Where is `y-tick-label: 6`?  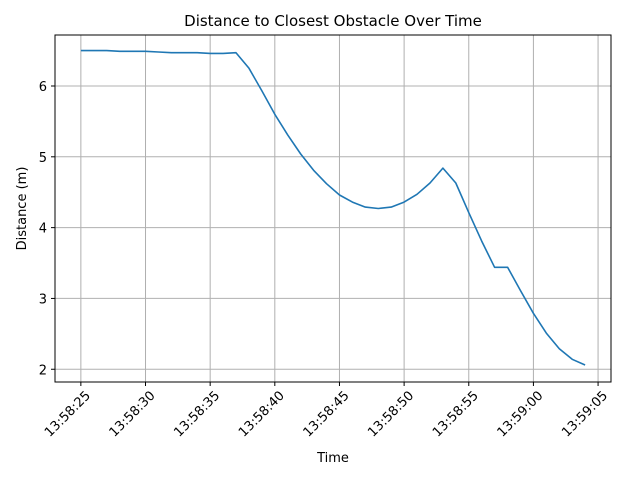
y-tick-label: 6 is located at coordinates (43, 87).